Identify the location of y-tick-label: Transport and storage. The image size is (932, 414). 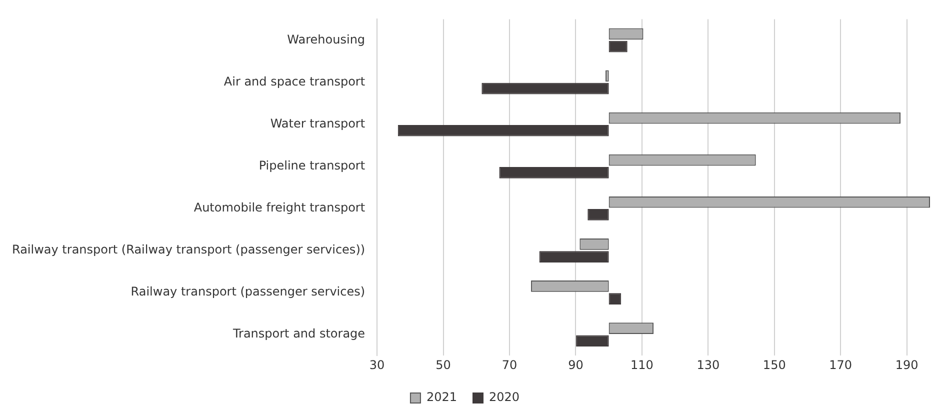
(299, 333).